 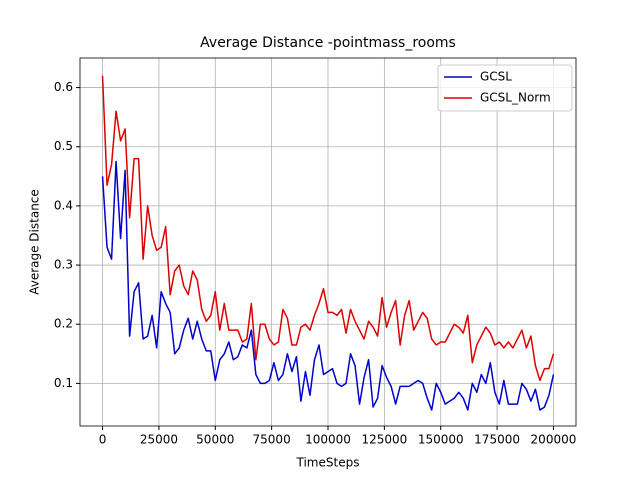 I want to click on y-axis-label: Average Distance, so click(x=35, y=242).